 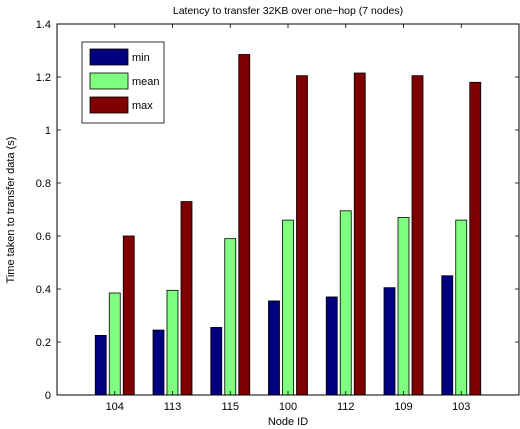 I want to click on legend: min mean max, so click(x=123, y=82).